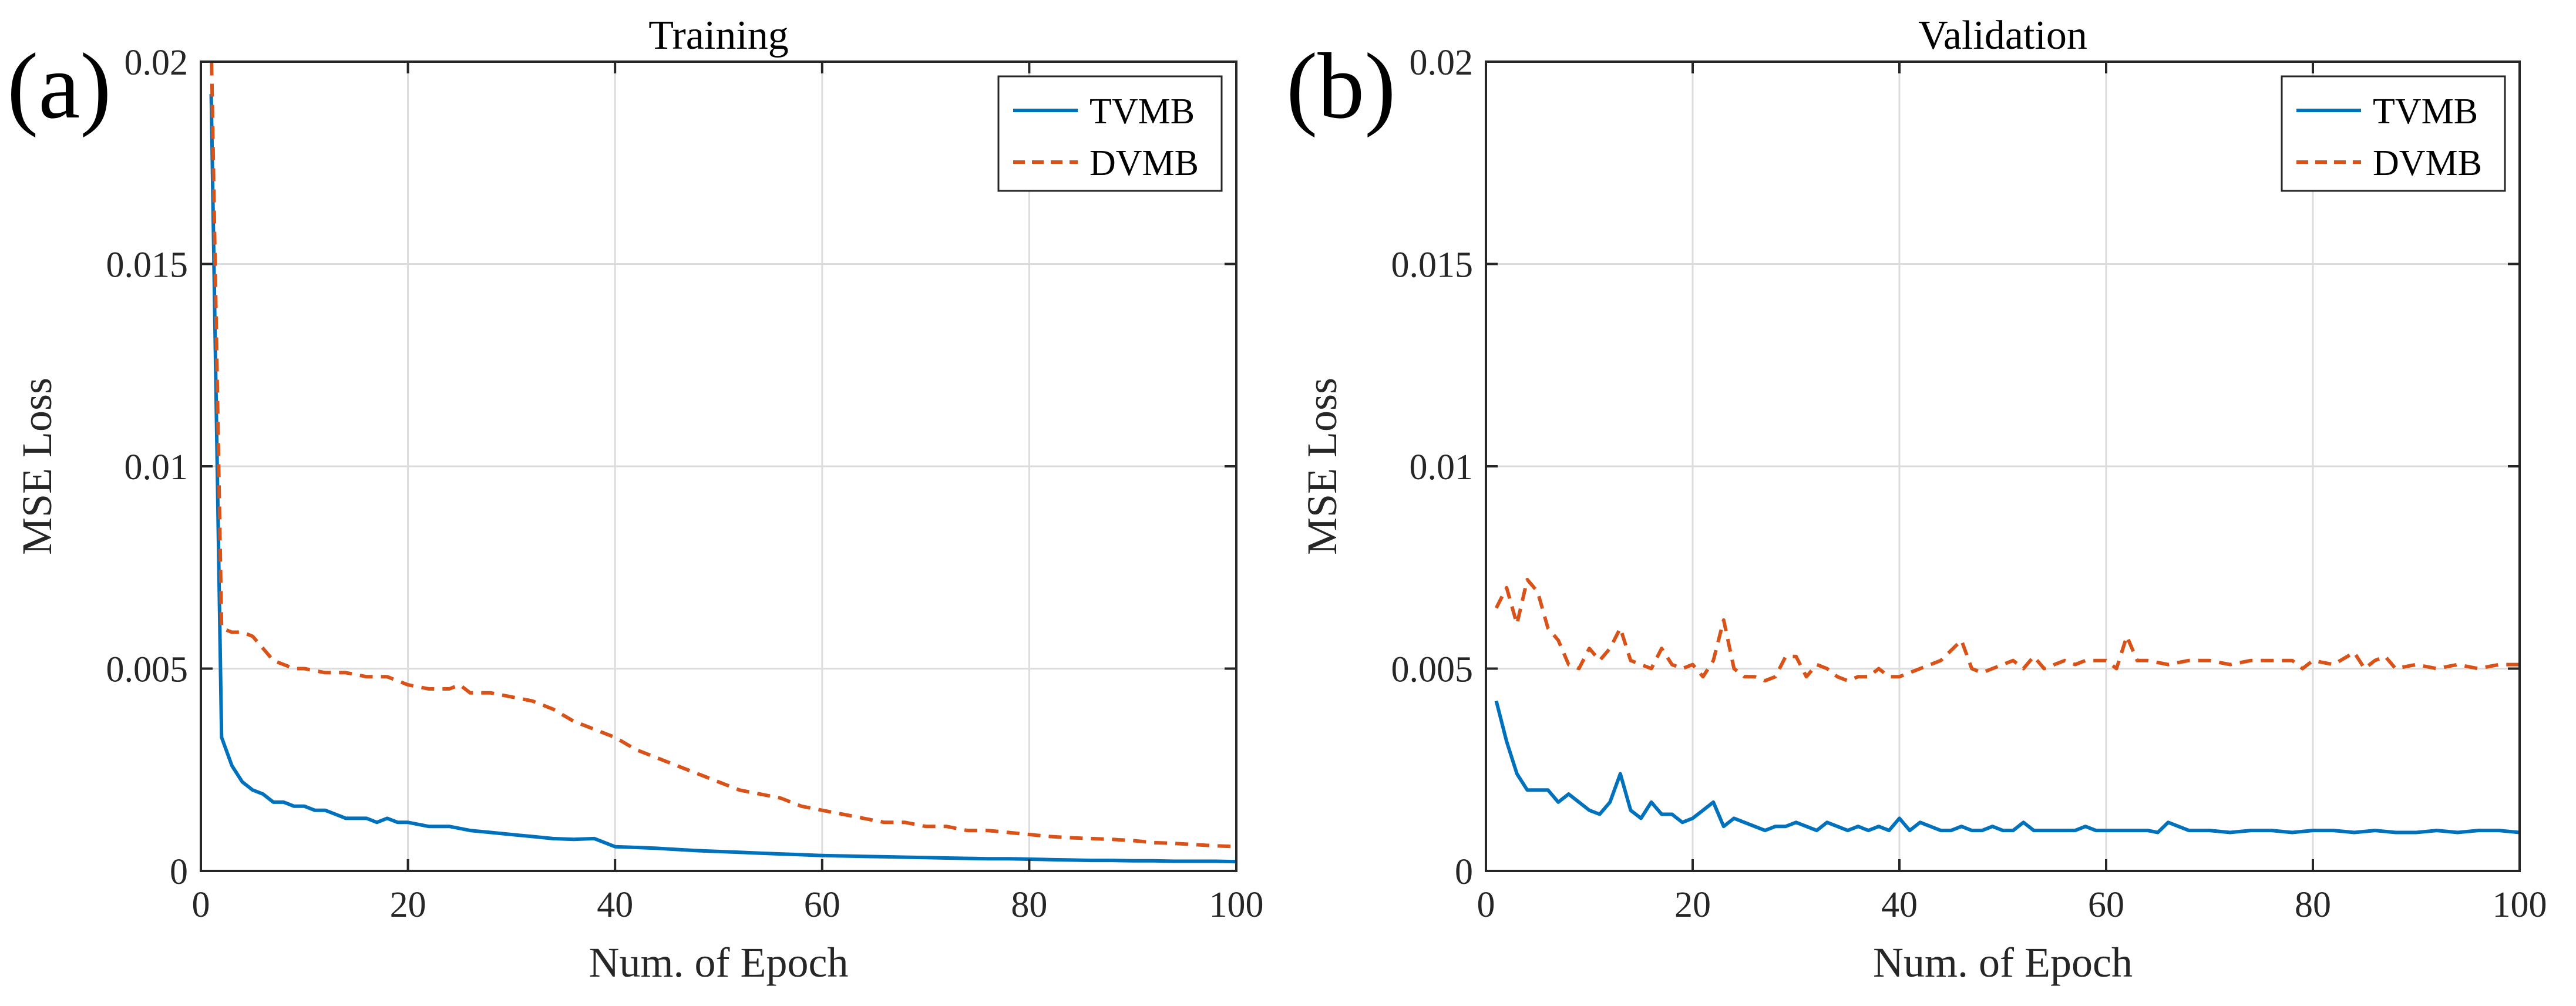 The image size is (2576, 1006). I want to click on series-line-dvmb, so click(2007, 630).